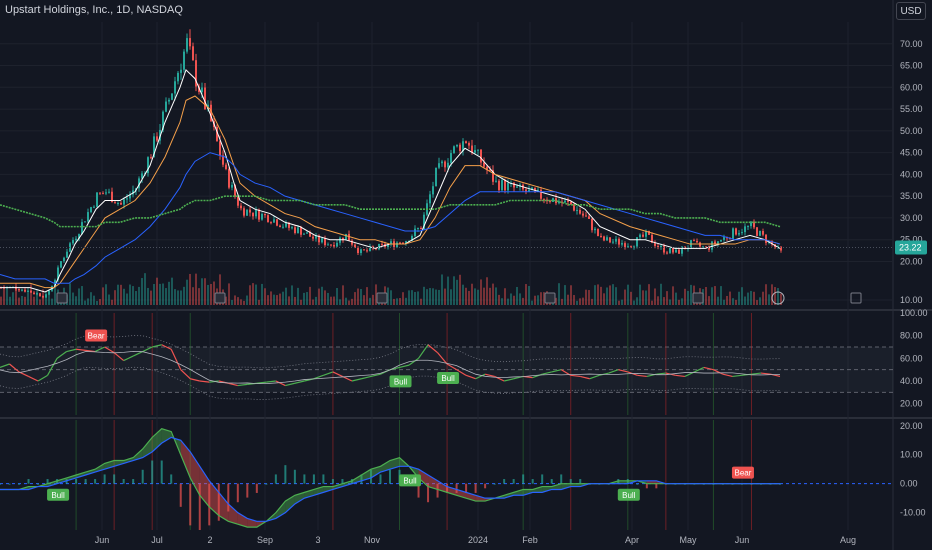 This screenshot has height=550, width=932. I want to click on y-tick-label: 10.00, so click(911, 300).